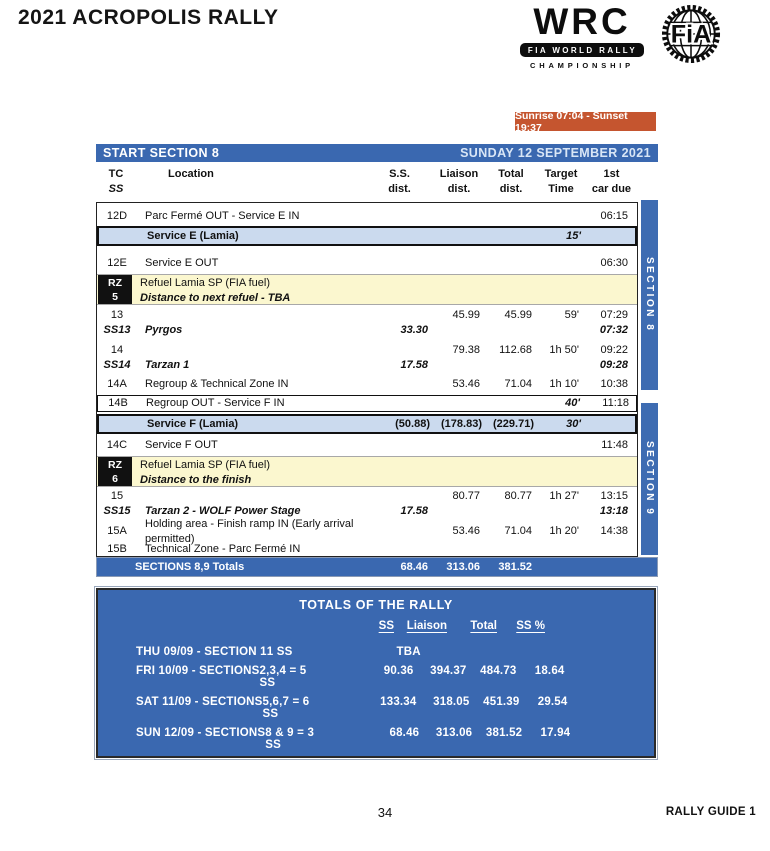 The height and width of the screenshot is (851, 770). Describe the element at coordinates (117, 384) in the screenshot. I see `tc-cell: 14A` at that location.